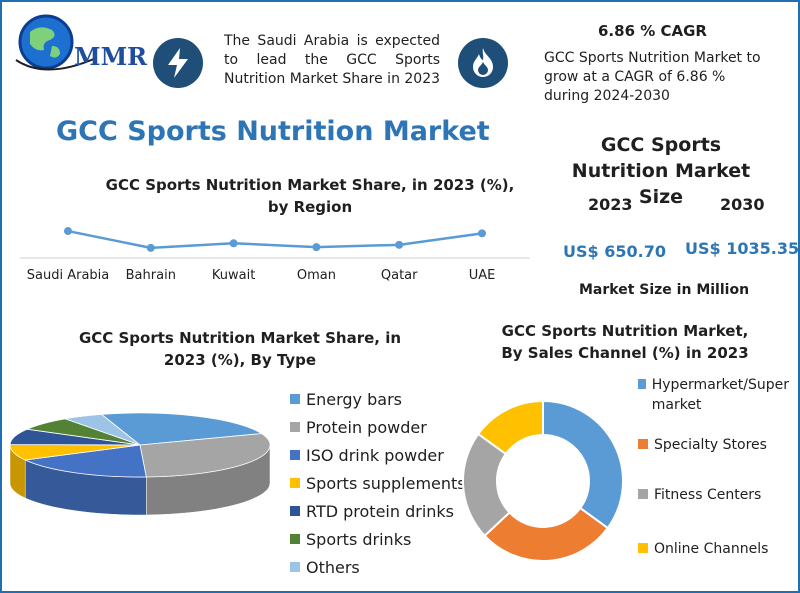 This screenshot has height=593, width=800. I want to click on market-size-unit: Market Size in Million, so click(664, 290).